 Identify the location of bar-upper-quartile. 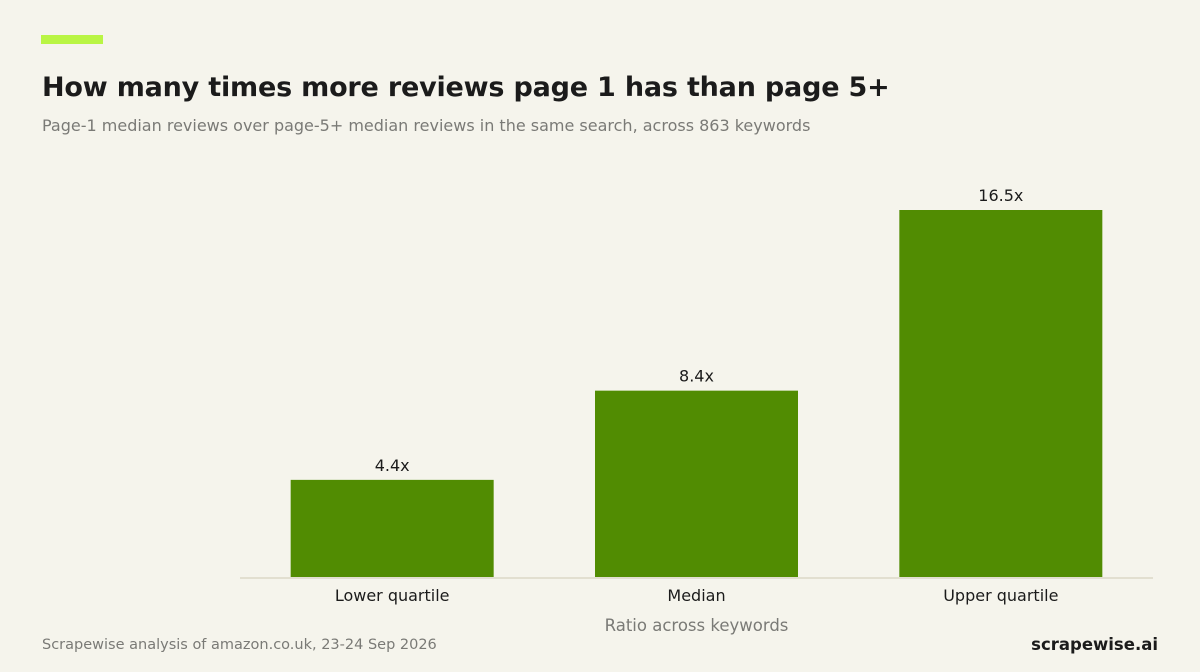
(1001, 394).